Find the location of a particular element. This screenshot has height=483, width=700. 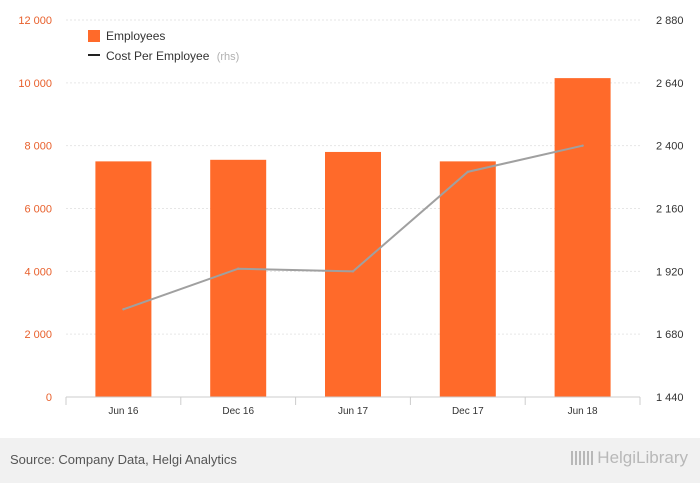

right-tick-label: 1 920 is located at coordinates (670, 272).